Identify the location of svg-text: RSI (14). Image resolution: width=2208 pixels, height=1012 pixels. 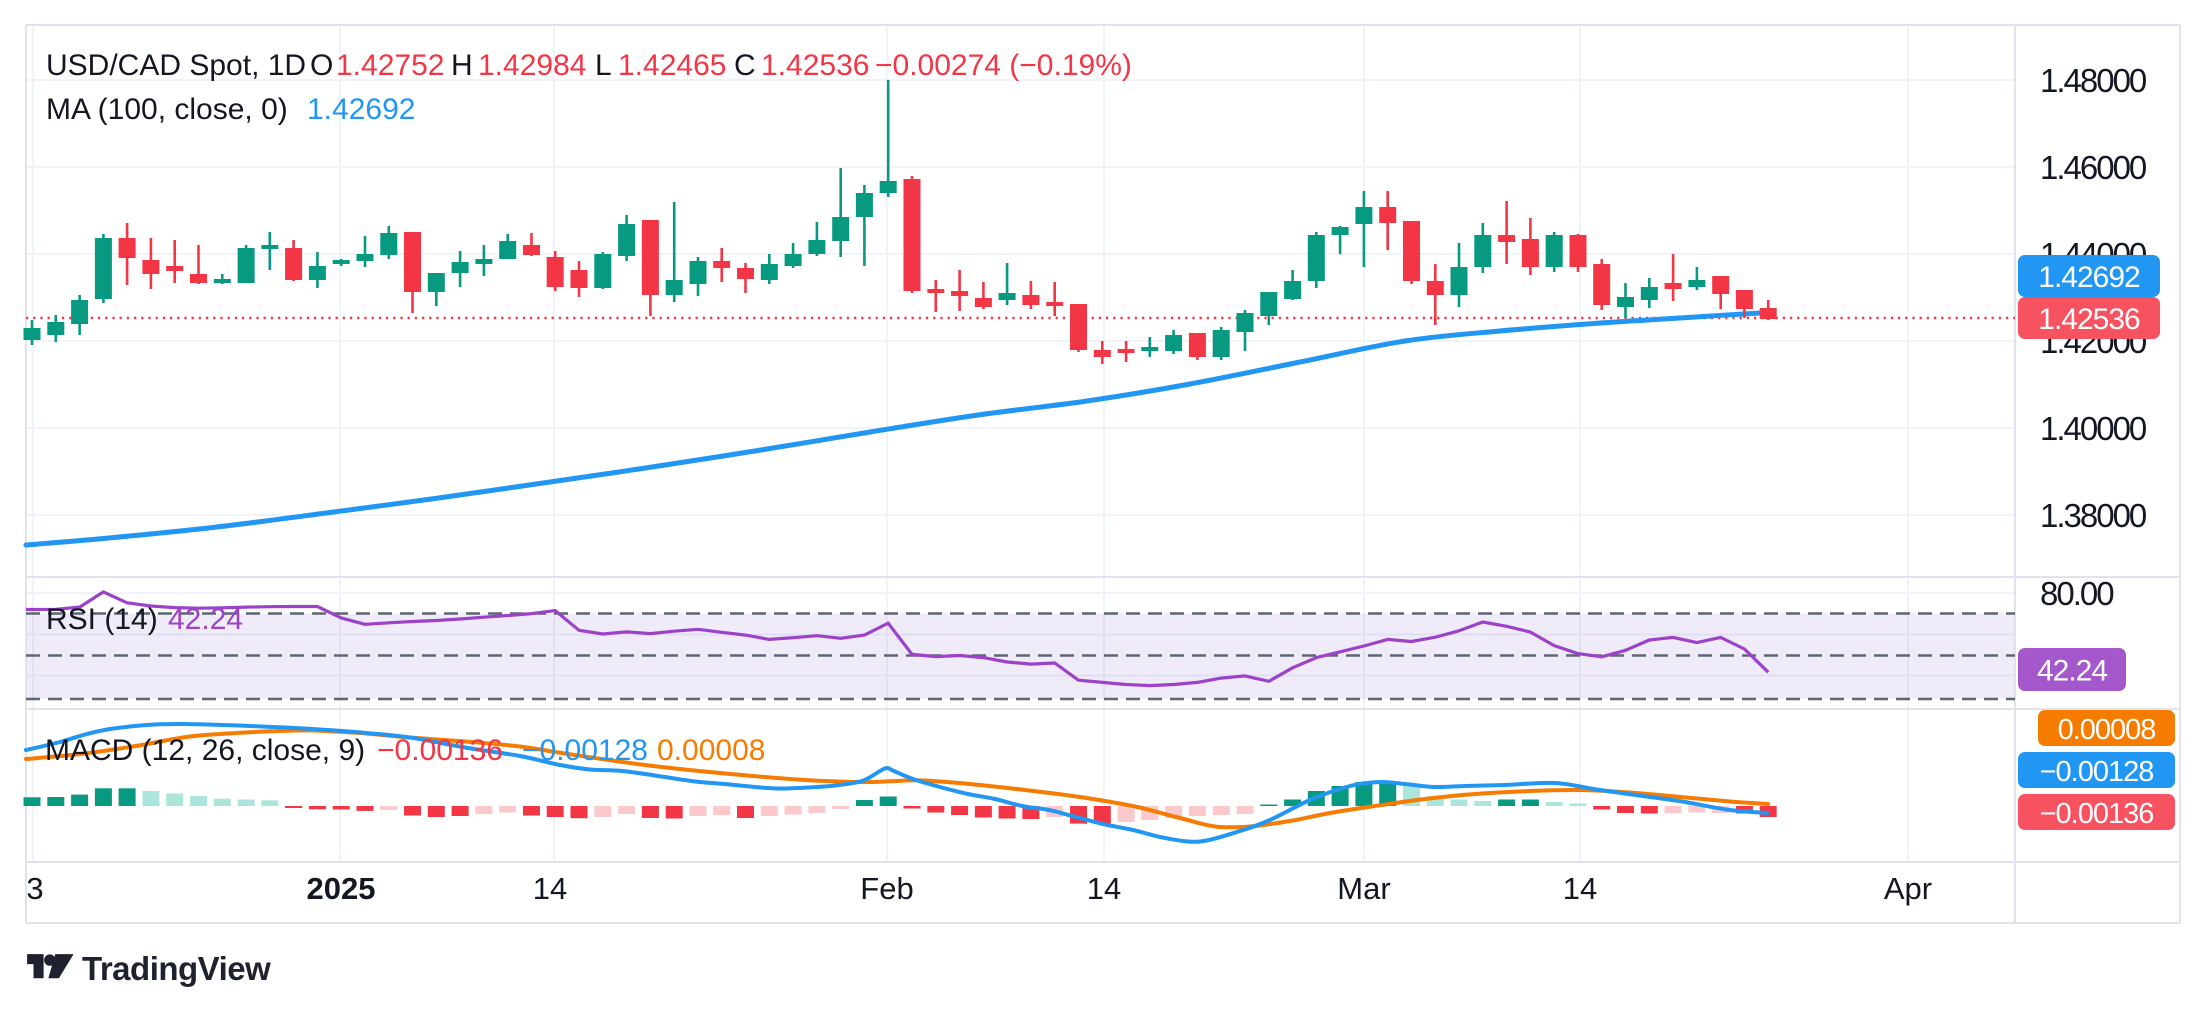
(102, 619).